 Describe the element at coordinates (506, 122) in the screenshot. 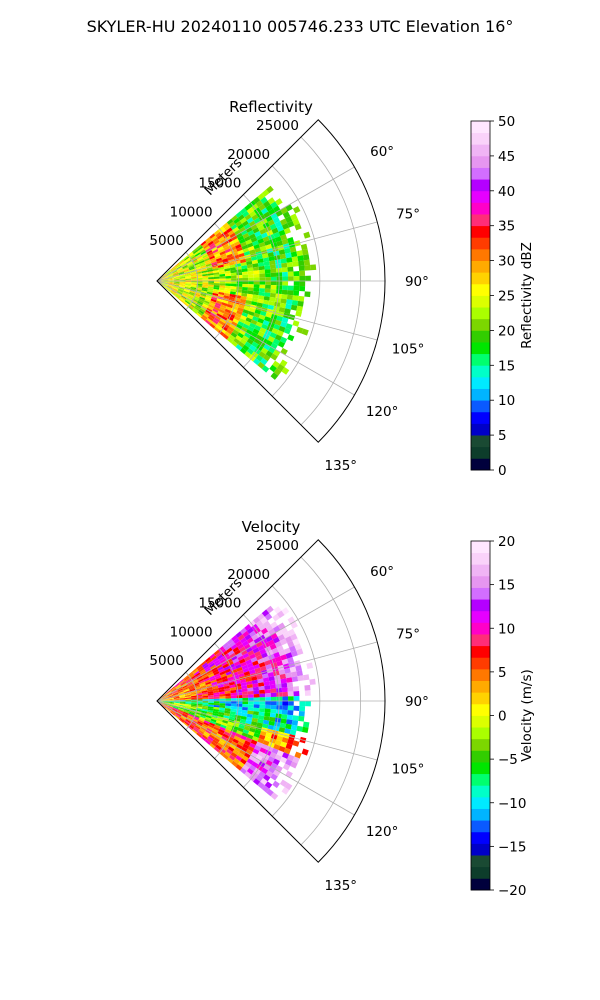

I see `colorbar-tick-label: 50` at that location.